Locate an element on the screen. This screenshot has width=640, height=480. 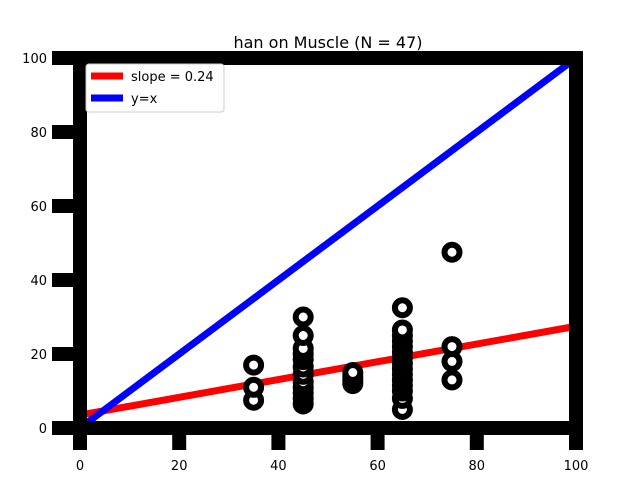
y-tick-label: 20 is located at coordinates (38, 355).